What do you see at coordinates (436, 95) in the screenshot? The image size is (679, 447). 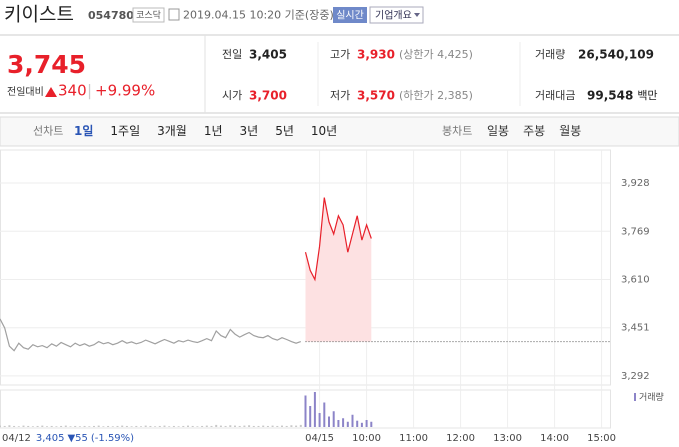 I see `stat-note: (하한가 2,385)` at bounding box center [436, 95].